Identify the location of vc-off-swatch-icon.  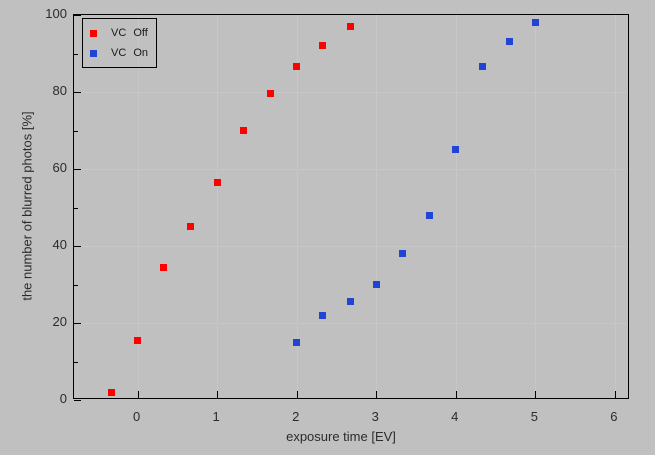
(93, 33).